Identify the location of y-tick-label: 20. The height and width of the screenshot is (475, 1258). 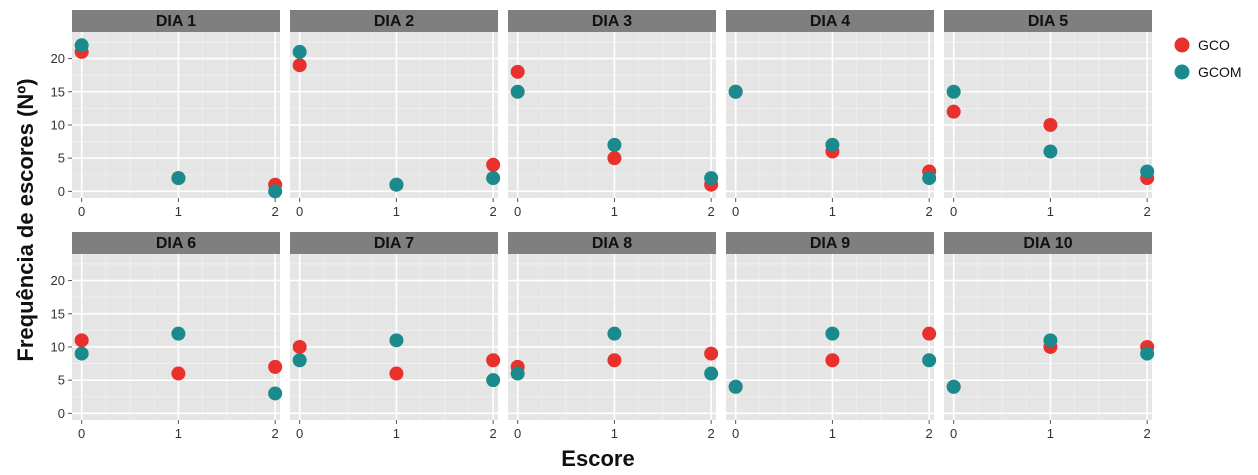
(58, 58).